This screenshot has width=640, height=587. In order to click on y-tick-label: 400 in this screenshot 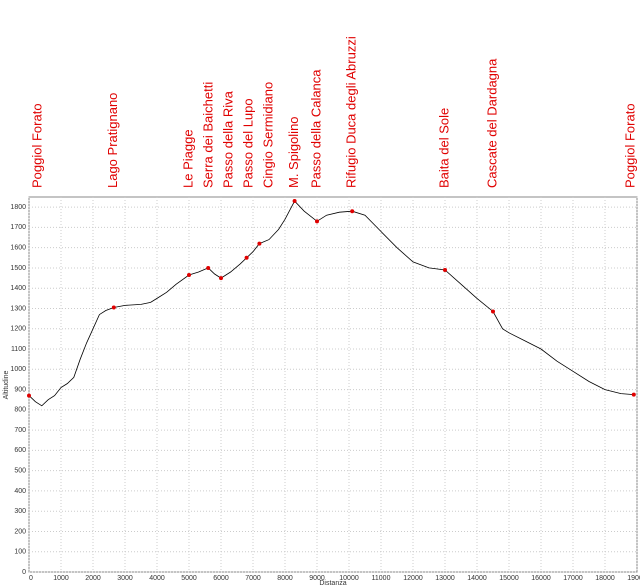, I will do `click(20, 491)`.